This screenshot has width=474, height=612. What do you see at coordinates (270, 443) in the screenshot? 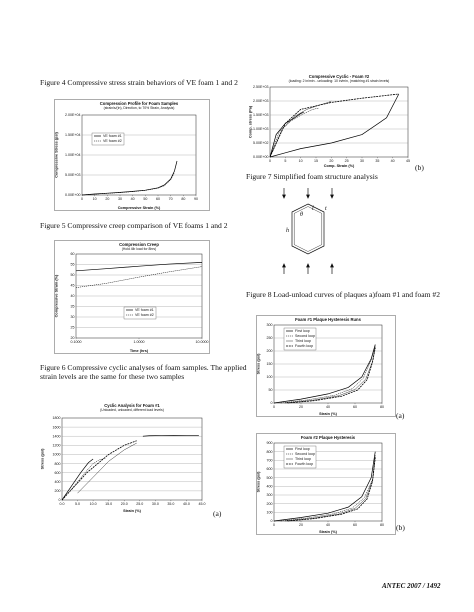
I see `y-tick-label: 900` at bounding box center [270, 443].